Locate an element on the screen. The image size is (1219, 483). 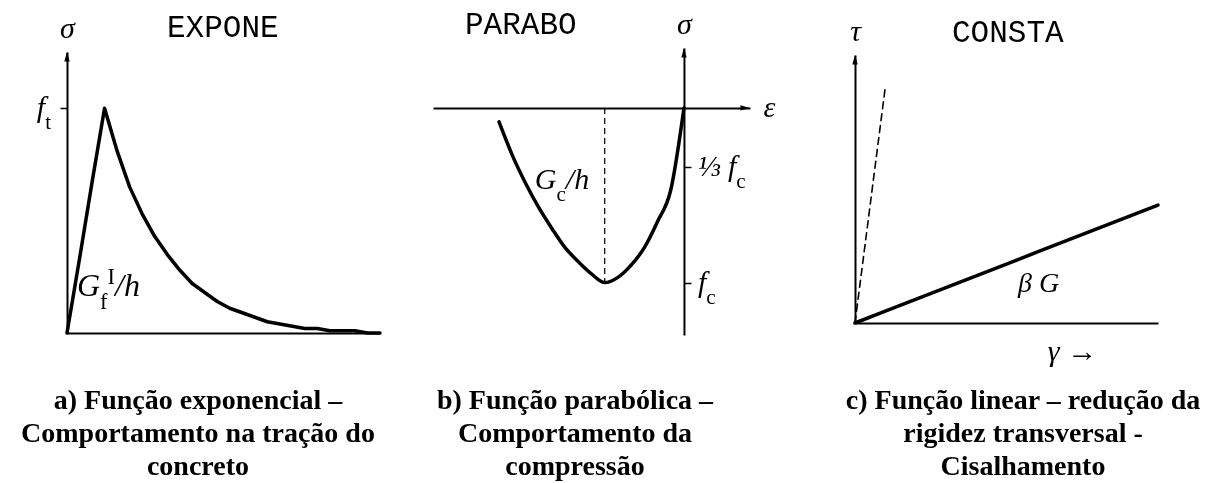
text: c) Função linear – redução da rigidez transversal - Cisalhamento is located at coordinates (1023, 432).